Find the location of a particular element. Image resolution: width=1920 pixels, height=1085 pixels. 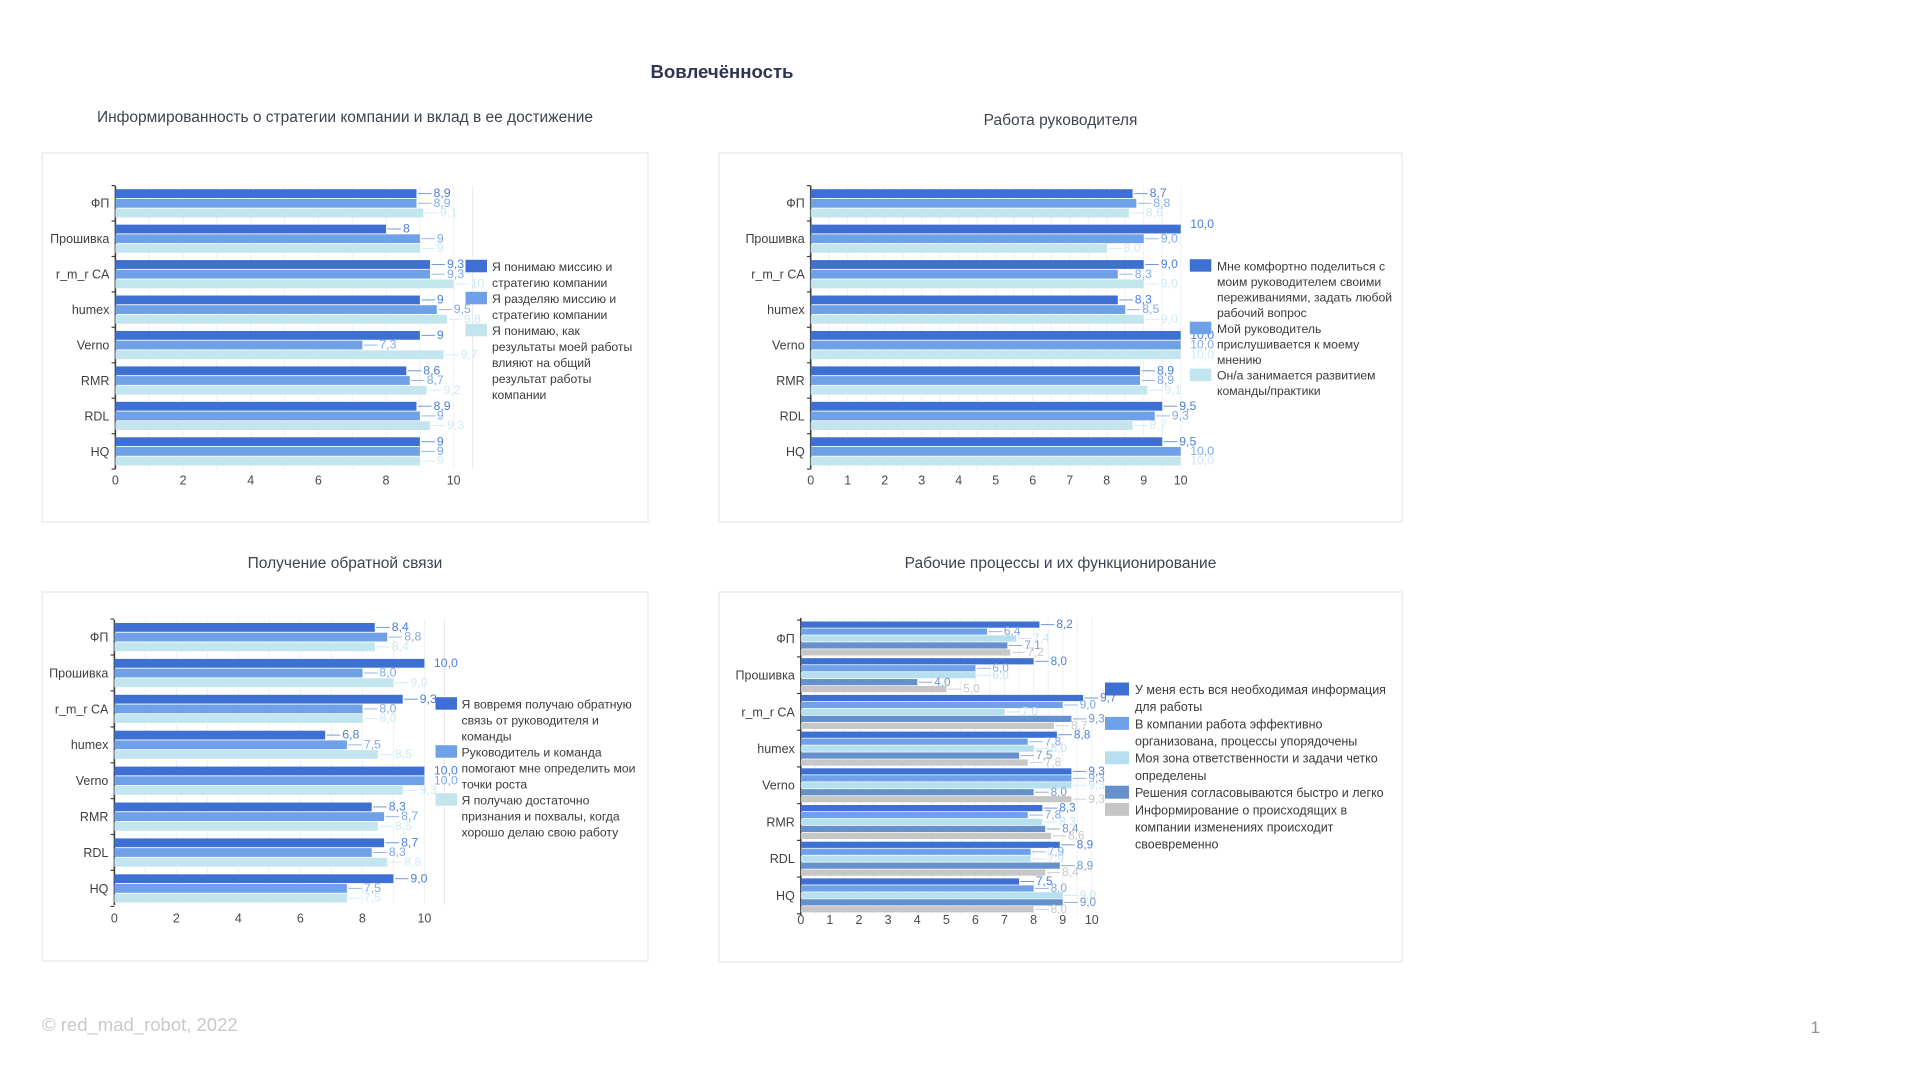

svg-text: 9,2 is located at coordinates (452, 390).